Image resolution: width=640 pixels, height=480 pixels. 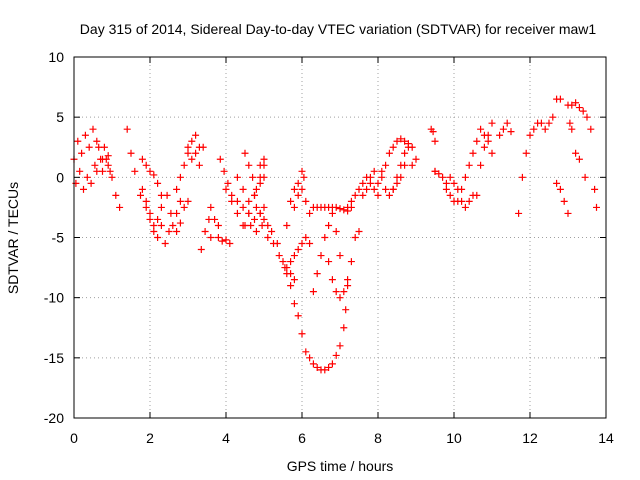 What do you see at coordinates (60, 177) in the screenshot?
I see `y-tick-label: 0` at bounding box center [60, 177].